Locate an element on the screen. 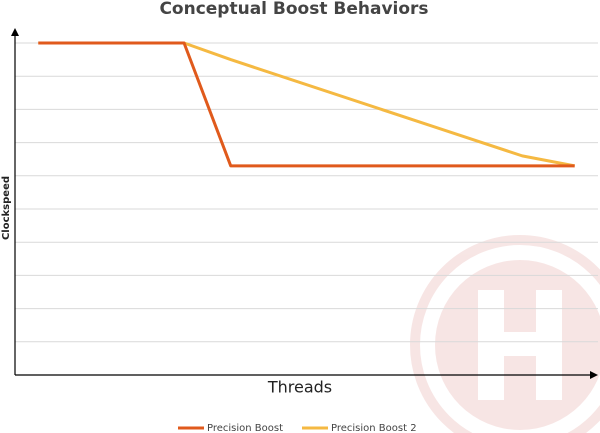 The height and width of the screenshot is (433, 600). x-axis-label: Threads is located at coordinates (299, 387).